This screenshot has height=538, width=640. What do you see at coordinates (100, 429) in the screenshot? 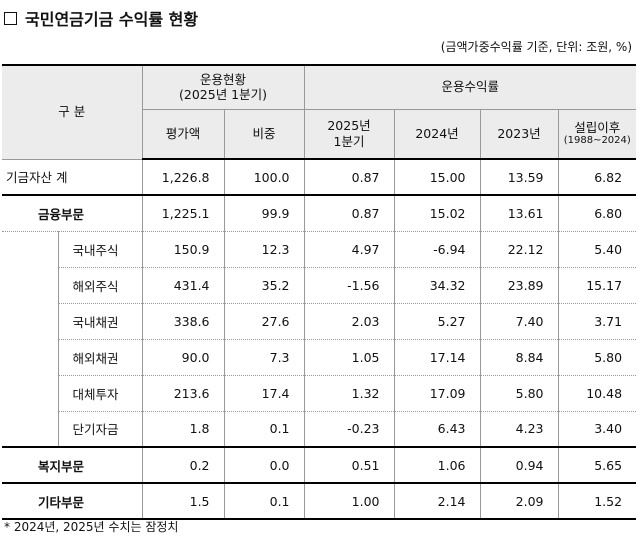
I see `row-label: 단기자금` at bounding box center [100, 429].